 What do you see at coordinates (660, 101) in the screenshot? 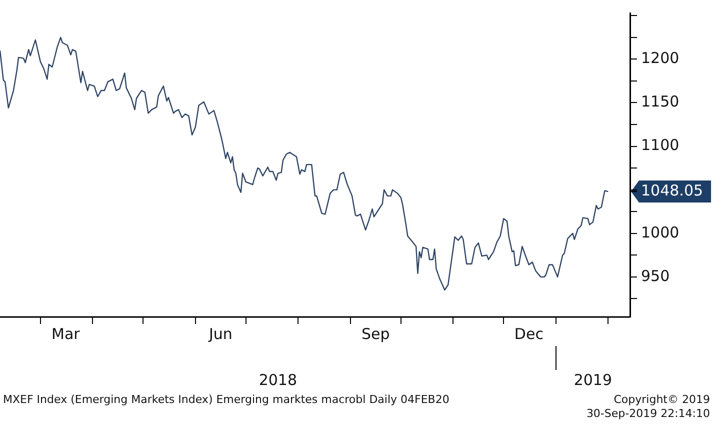
I see `y-tick-label: 1150` at bounding box center [660, 101].